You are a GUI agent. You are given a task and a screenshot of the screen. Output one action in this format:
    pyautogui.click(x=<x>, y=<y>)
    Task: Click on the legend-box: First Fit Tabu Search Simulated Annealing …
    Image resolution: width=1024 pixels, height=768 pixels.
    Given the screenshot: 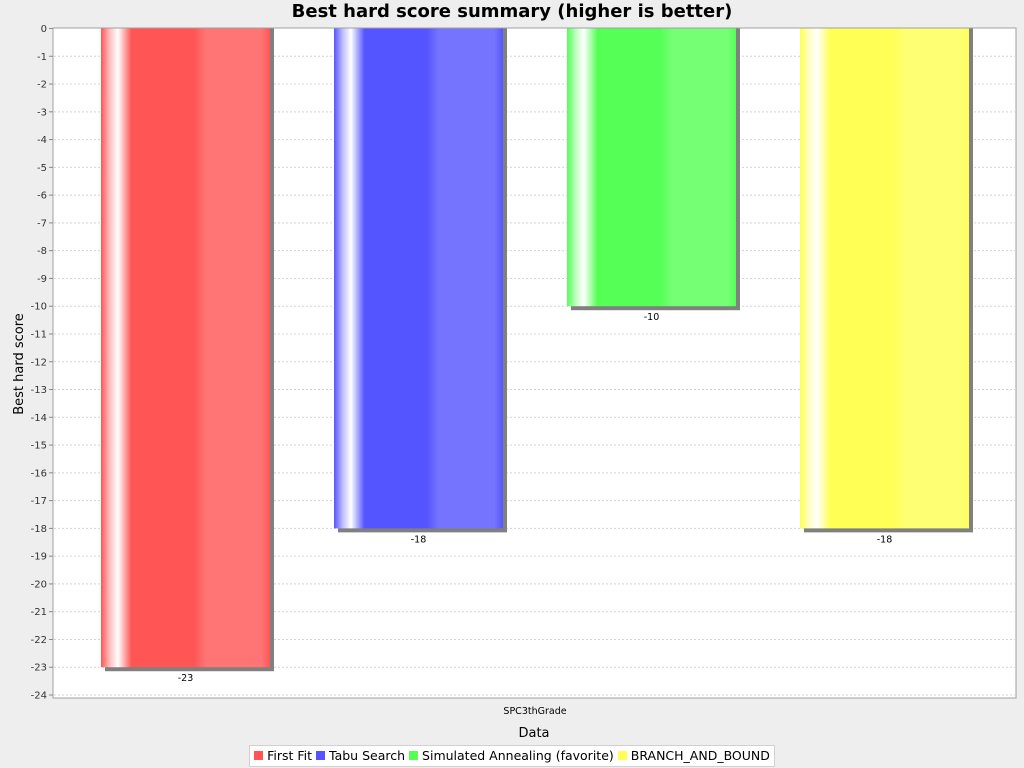 What is the action you would take?
    pyautogui.click(x=512, y=756)
    